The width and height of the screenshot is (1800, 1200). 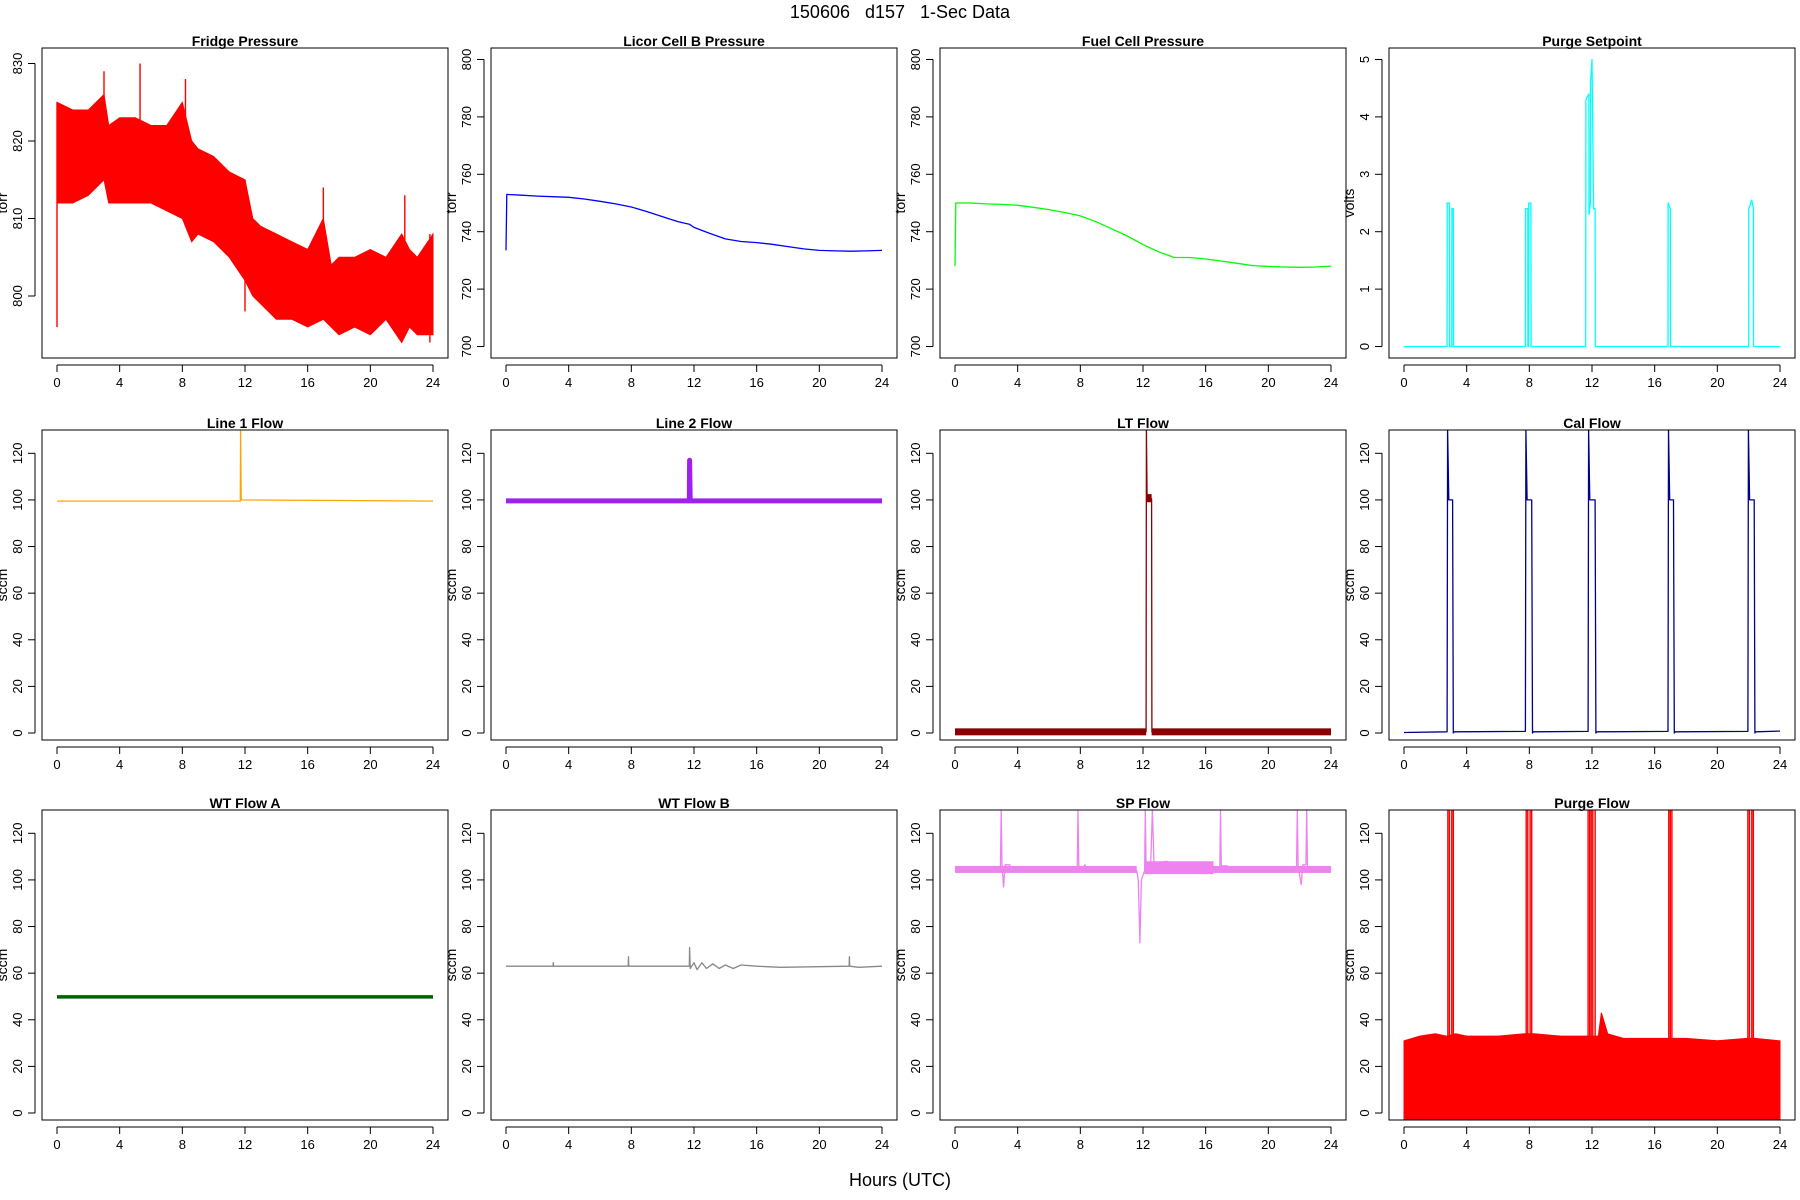 I want to click on y-tick-label: 4, so click(x=1364, y=116).